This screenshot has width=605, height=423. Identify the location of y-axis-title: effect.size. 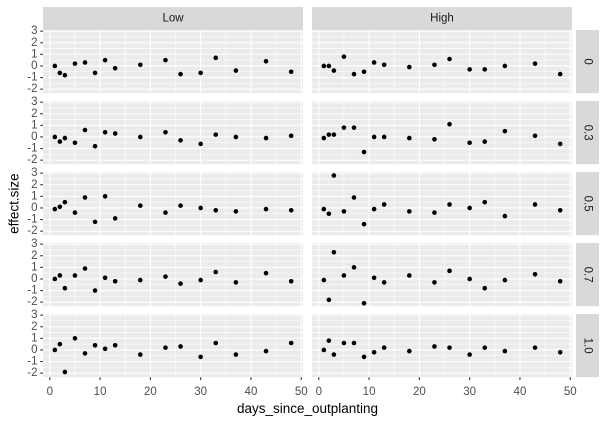
(14, 203).